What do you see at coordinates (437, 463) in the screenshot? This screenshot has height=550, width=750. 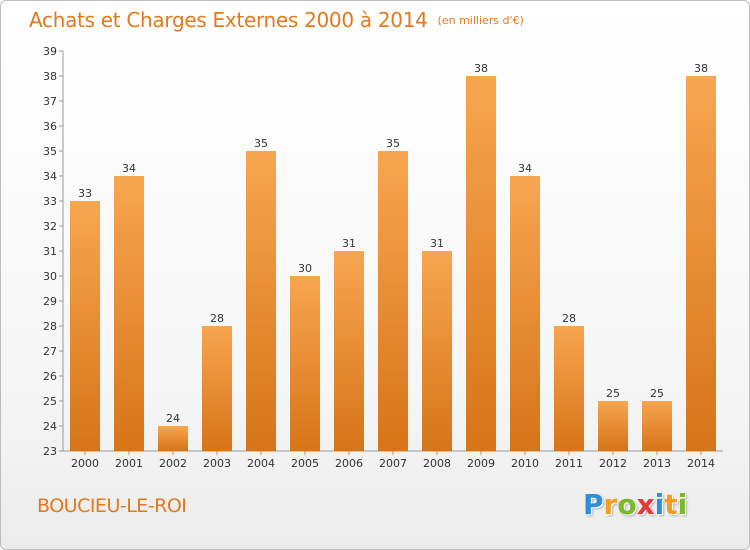 I see `x-tick-label: 2008` at bounding box center [437, 463].